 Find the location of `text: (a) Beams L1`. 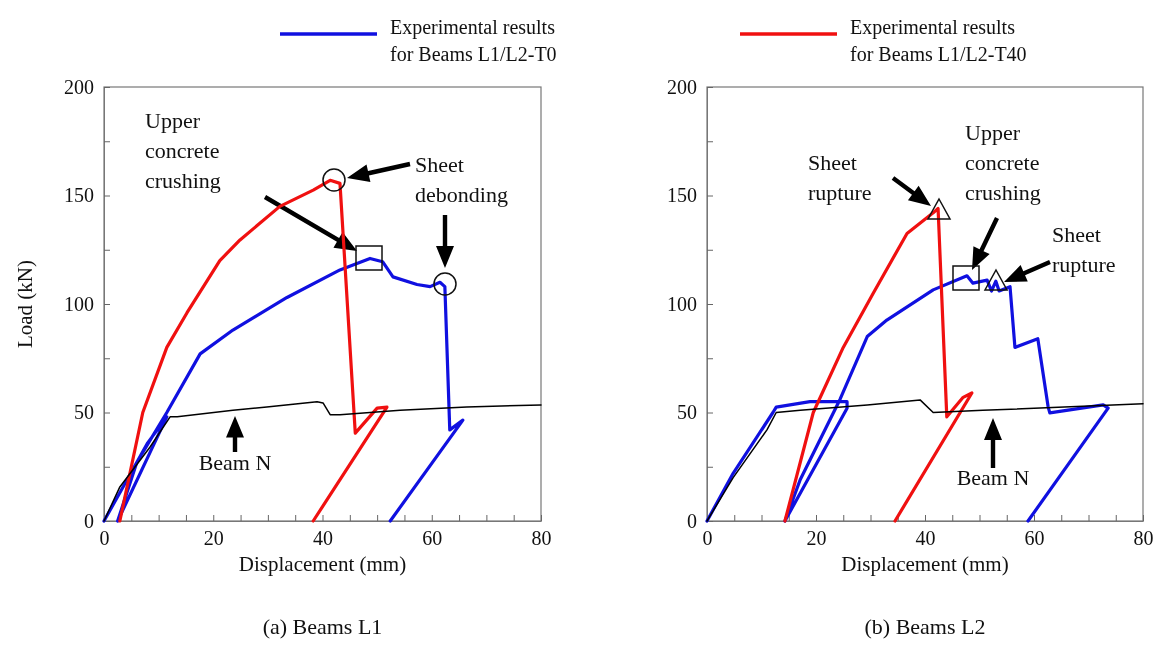

text: (a) Beams L1 is located at coordinates (322, 626).